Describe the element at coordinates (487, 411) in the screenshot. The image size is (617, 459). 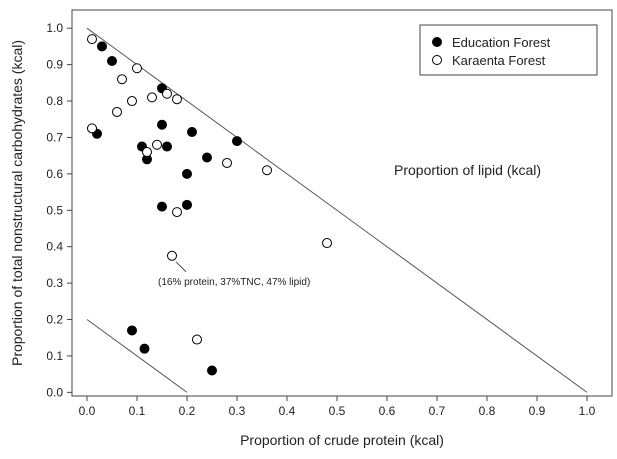
I see `x-tick-label: 0.8` at that location.